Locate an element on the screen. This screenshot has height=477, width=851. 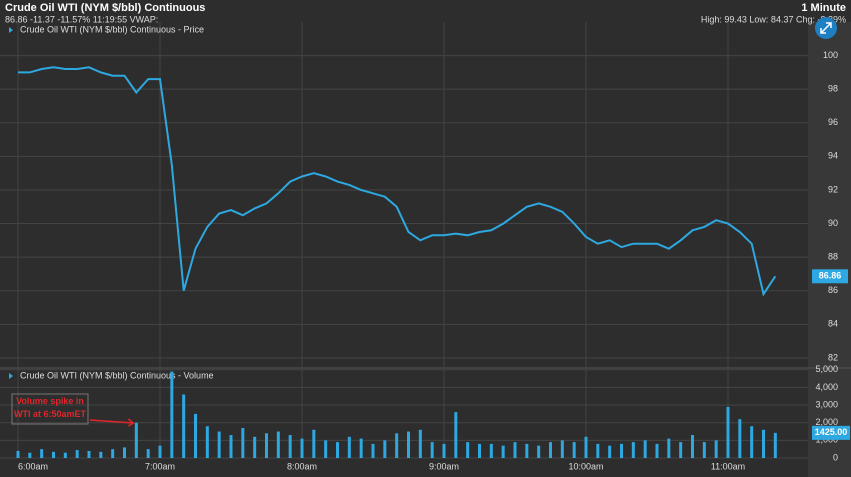
x-tick-label: 6:00am is located at coordinates (33, 466).